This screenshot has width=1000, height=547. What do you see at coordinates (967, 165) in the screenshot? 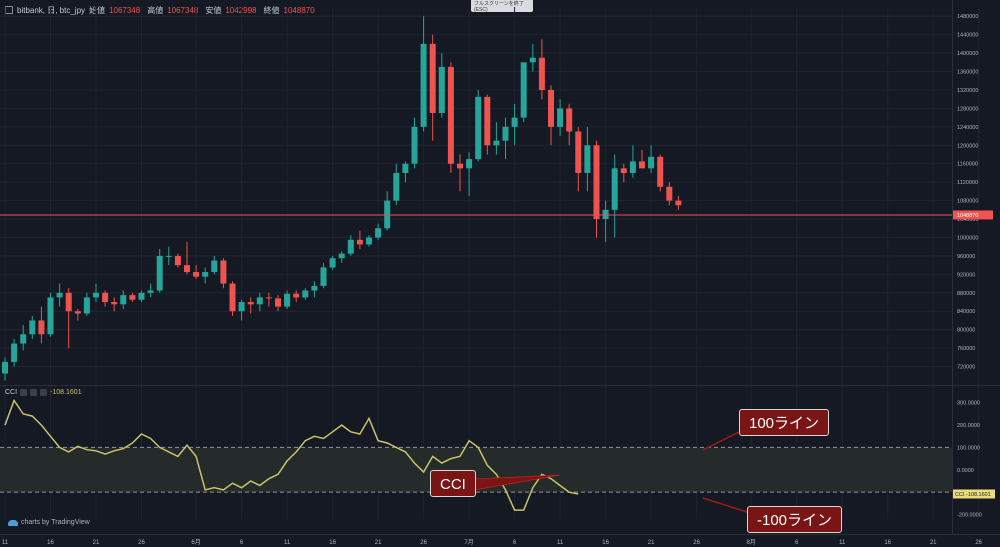
I see `price-tick-label: 1160000` at bounding box center [967, 165].